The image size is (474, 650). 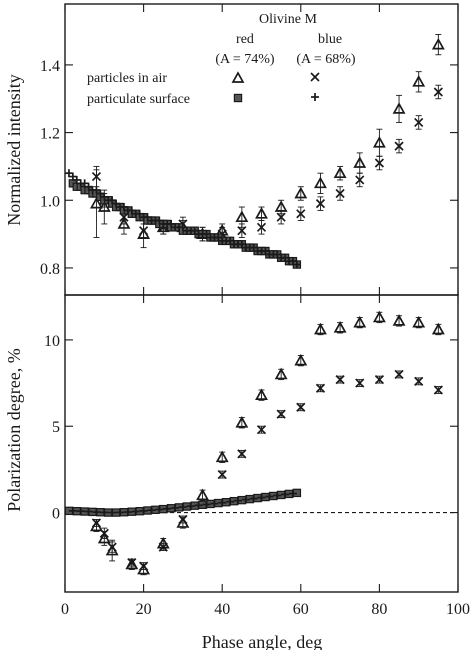 I want to click on legend-header: Olivine M, so click(x=288, y=19).